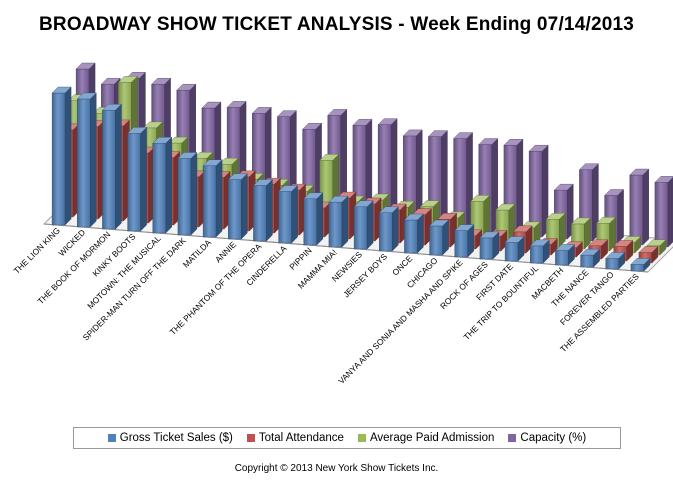 The width and height of the screenshot is (673, 487). Describe the element at coordinates (464, 285) in the screenshot. I see `category-label: ROCK OF AGES` at that location.